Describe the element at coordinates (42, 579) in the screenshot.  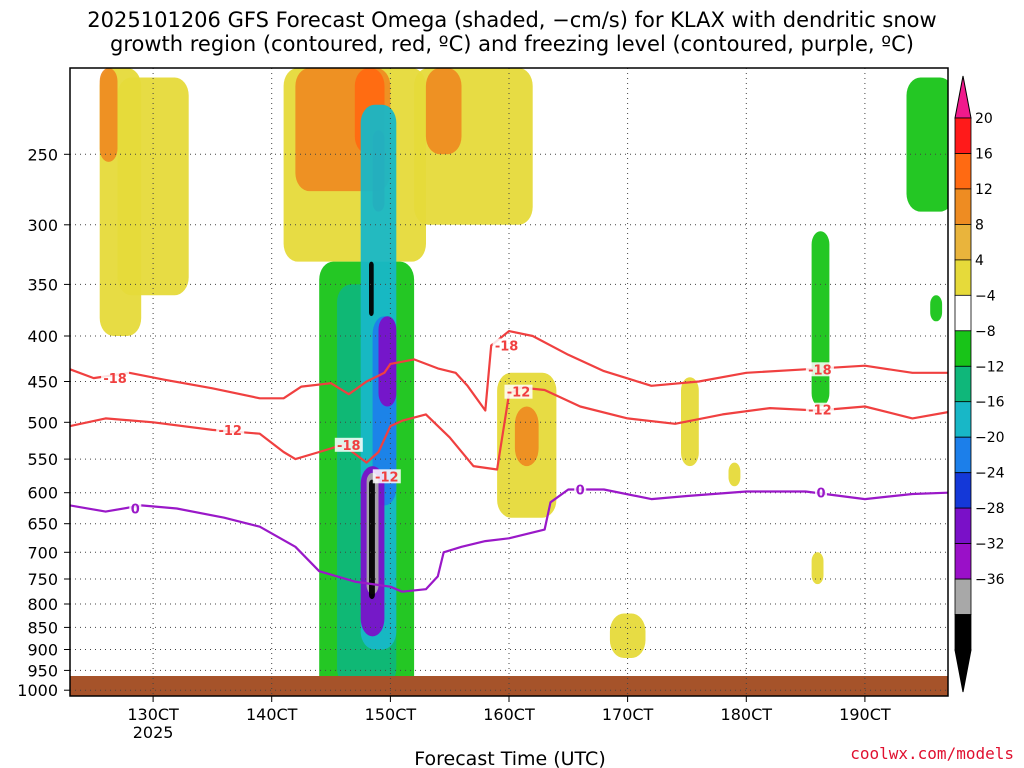
I see `y-tick-label: 750` at that location.